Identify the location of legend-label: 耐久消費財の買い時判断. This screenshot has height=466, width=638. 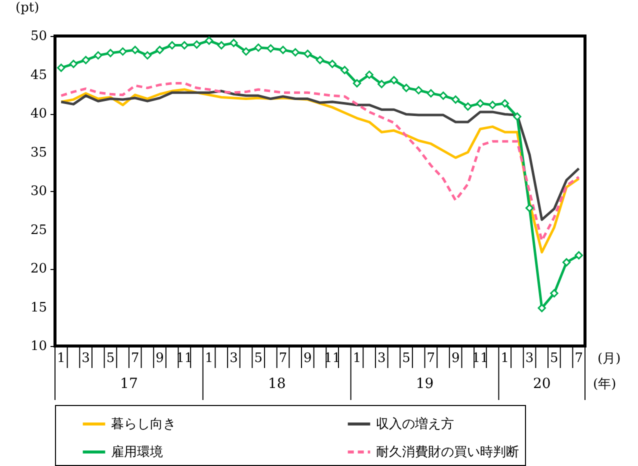
(447, 452).